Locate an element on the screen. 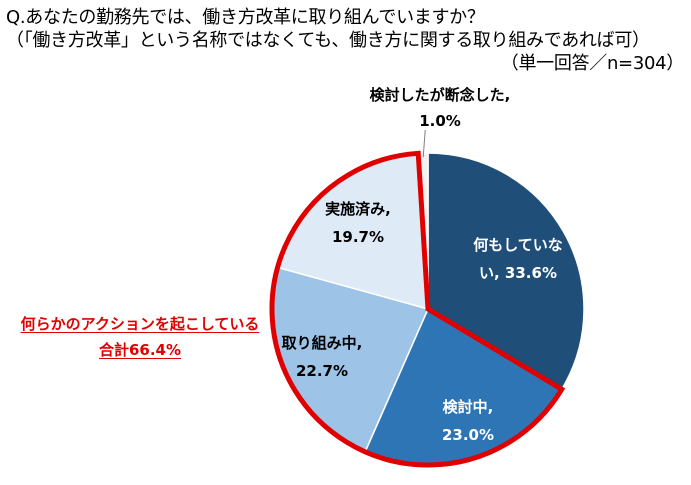 The image size is (691, 485). slice-label-2-line-1: 22.7% is located at coordinates (322, 371).